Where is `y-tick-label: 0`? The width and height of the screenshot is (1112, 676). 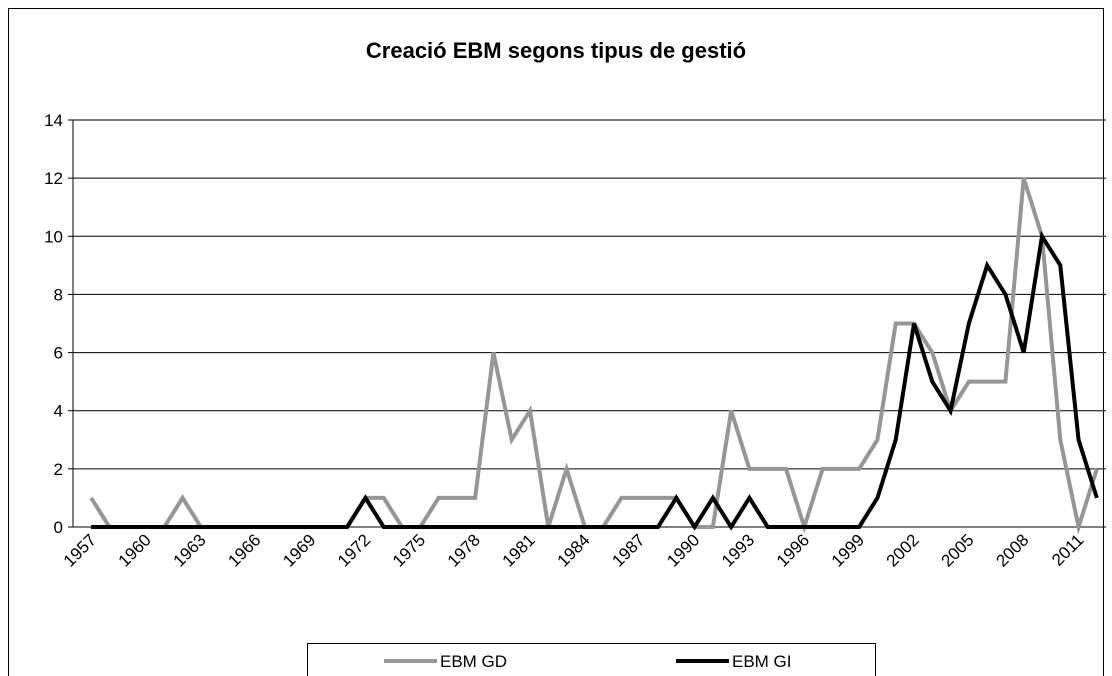
y-tick-label: 0 is located at coordinates (58, 527).